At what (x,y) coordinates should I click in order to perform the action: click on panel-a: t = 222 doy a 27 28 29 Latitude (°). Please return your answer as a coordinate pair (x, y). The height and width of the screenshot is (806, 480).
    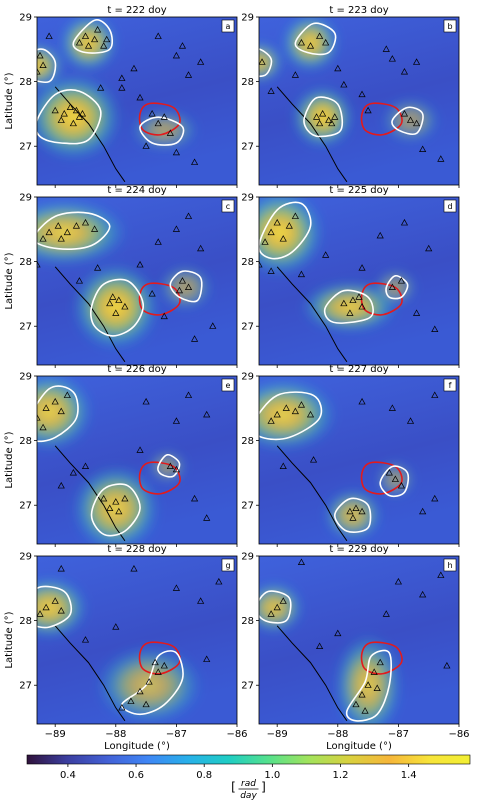
    Looking at the image, I should click on (121, 96).